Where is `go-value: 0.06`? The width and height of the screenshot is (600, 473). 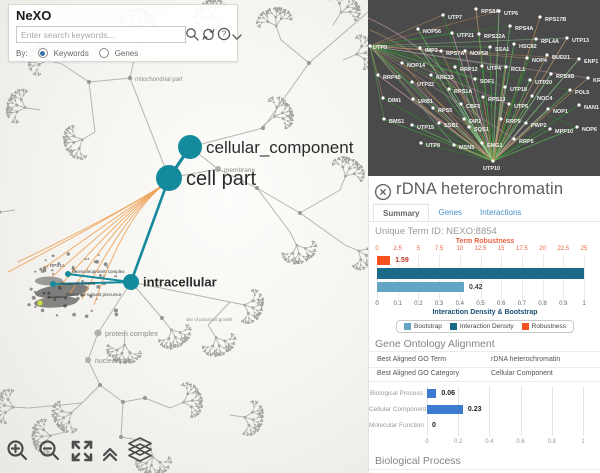
go-value: 0.06 is located at coordinates (448, 393).